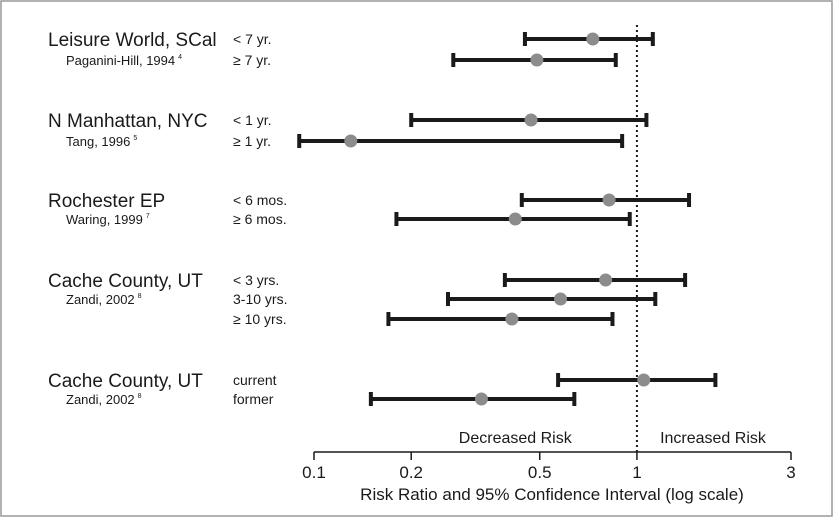 This screenshot has height=517, width=833. Describe the element at coordinates (104, 219) in the screenshot. I see `study-author-text: Waring, 1999` at that location.